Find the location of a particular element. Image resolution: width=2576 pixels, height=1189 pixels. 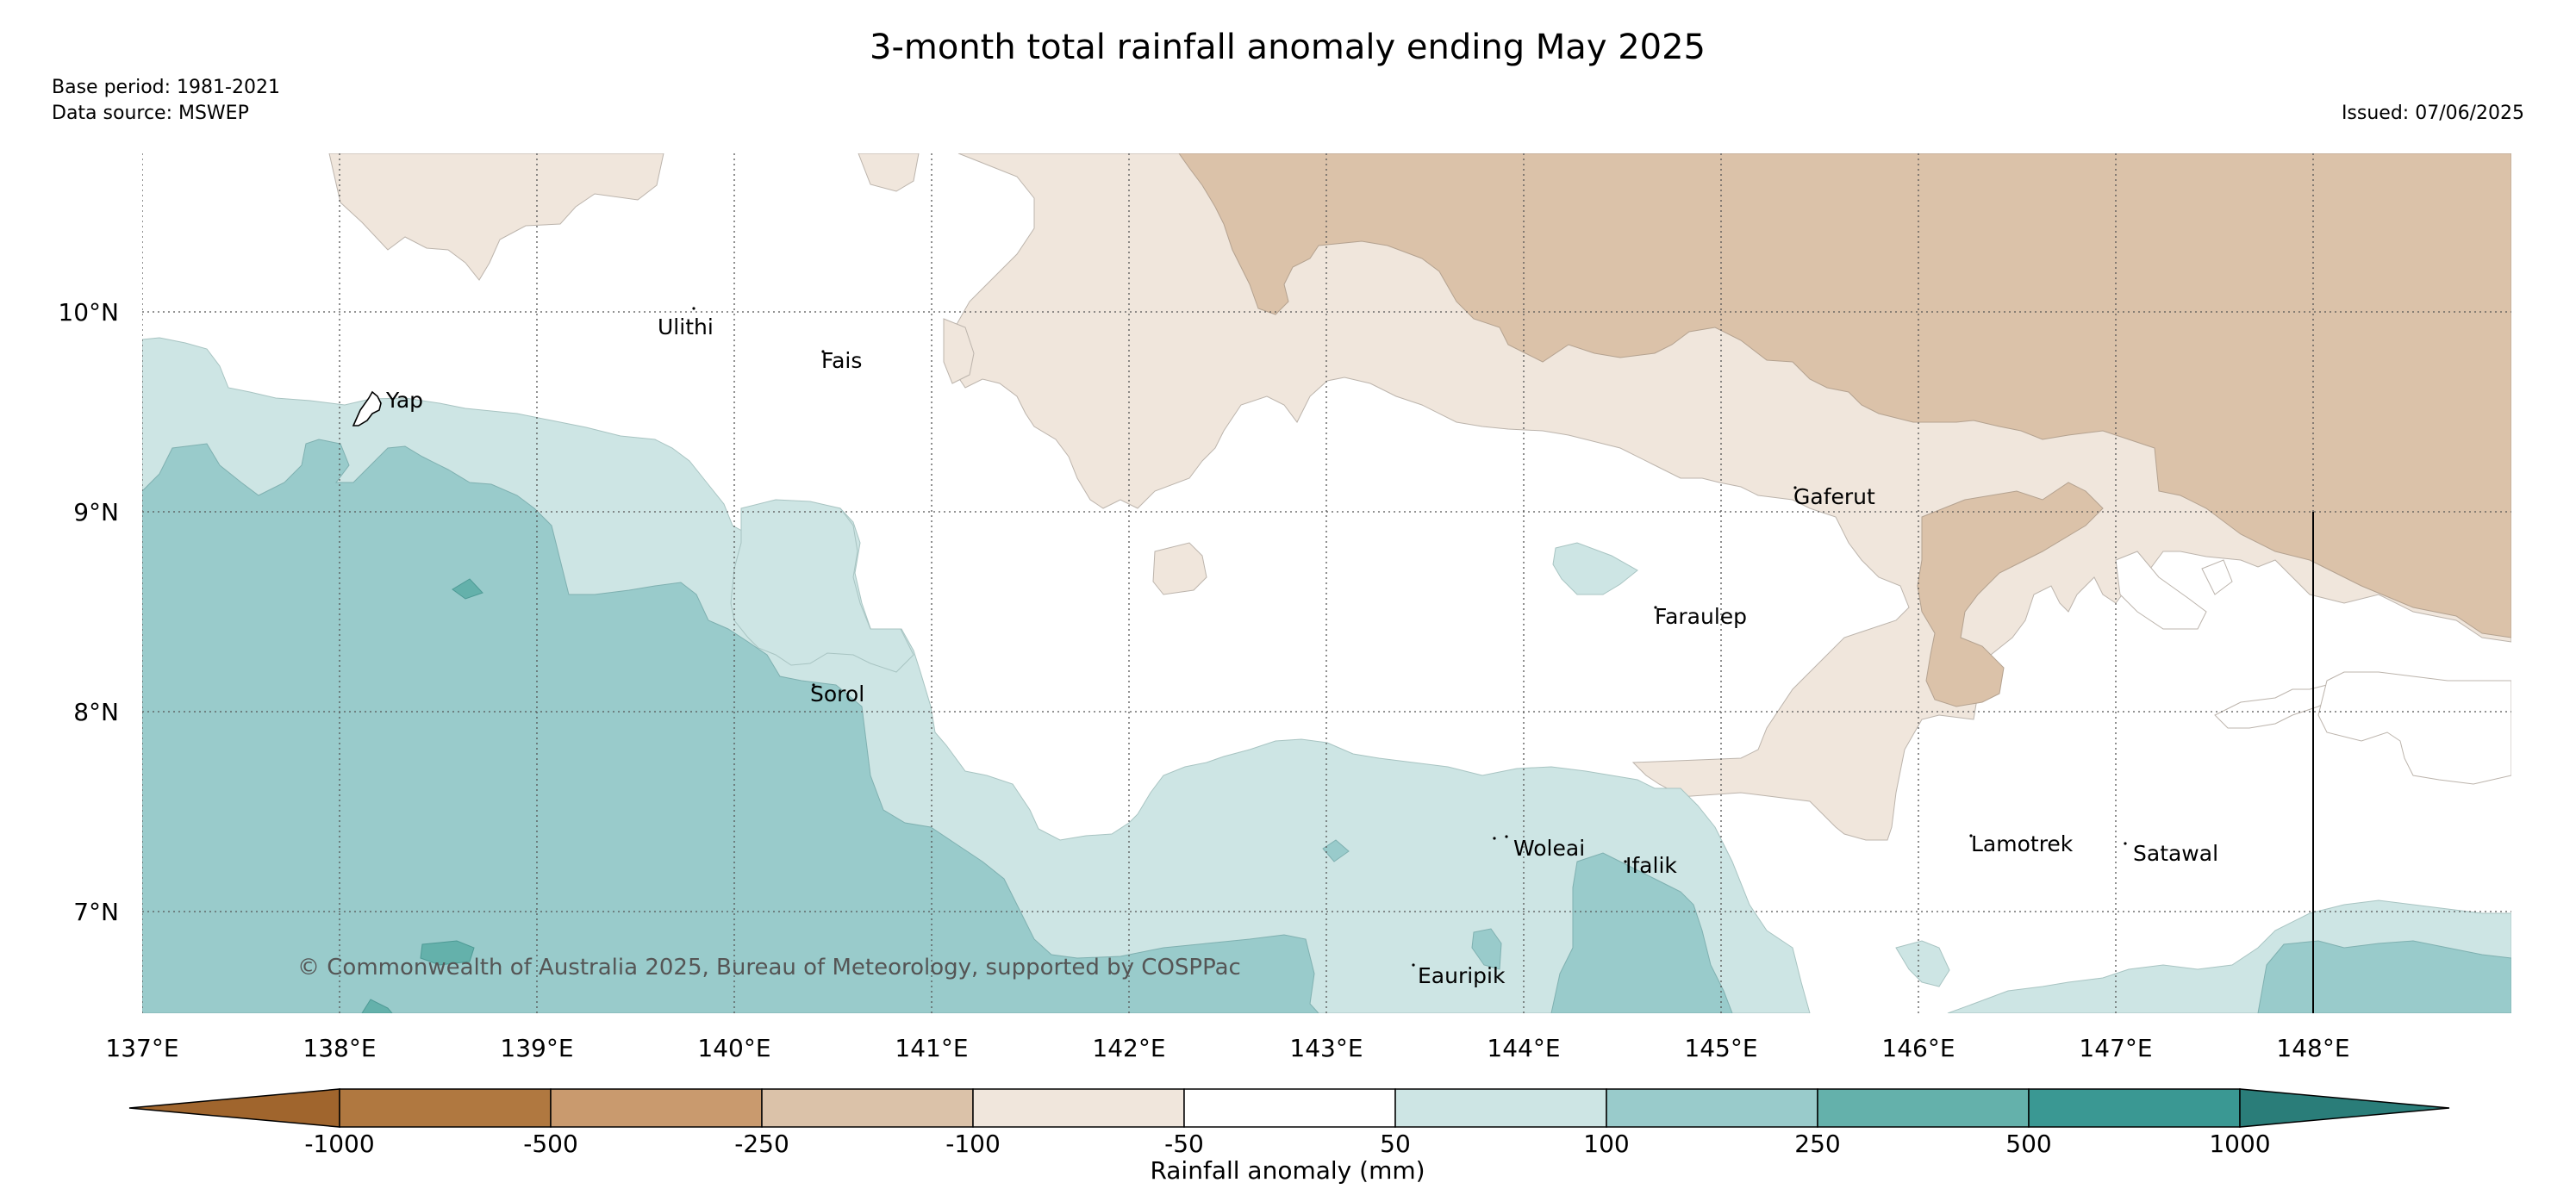

place-label-fais: Fais is located at coordinates (841, 361).